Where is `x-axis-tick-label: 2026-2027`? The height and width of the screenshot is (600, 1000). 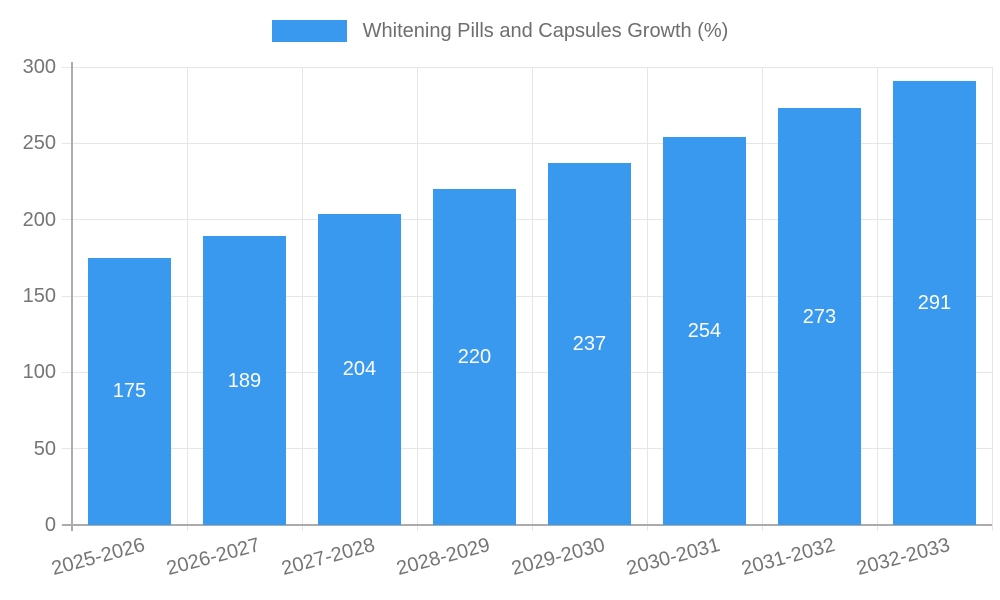
x-axis-tick-label: 2026-2027 is located at coordinates (213, 557).